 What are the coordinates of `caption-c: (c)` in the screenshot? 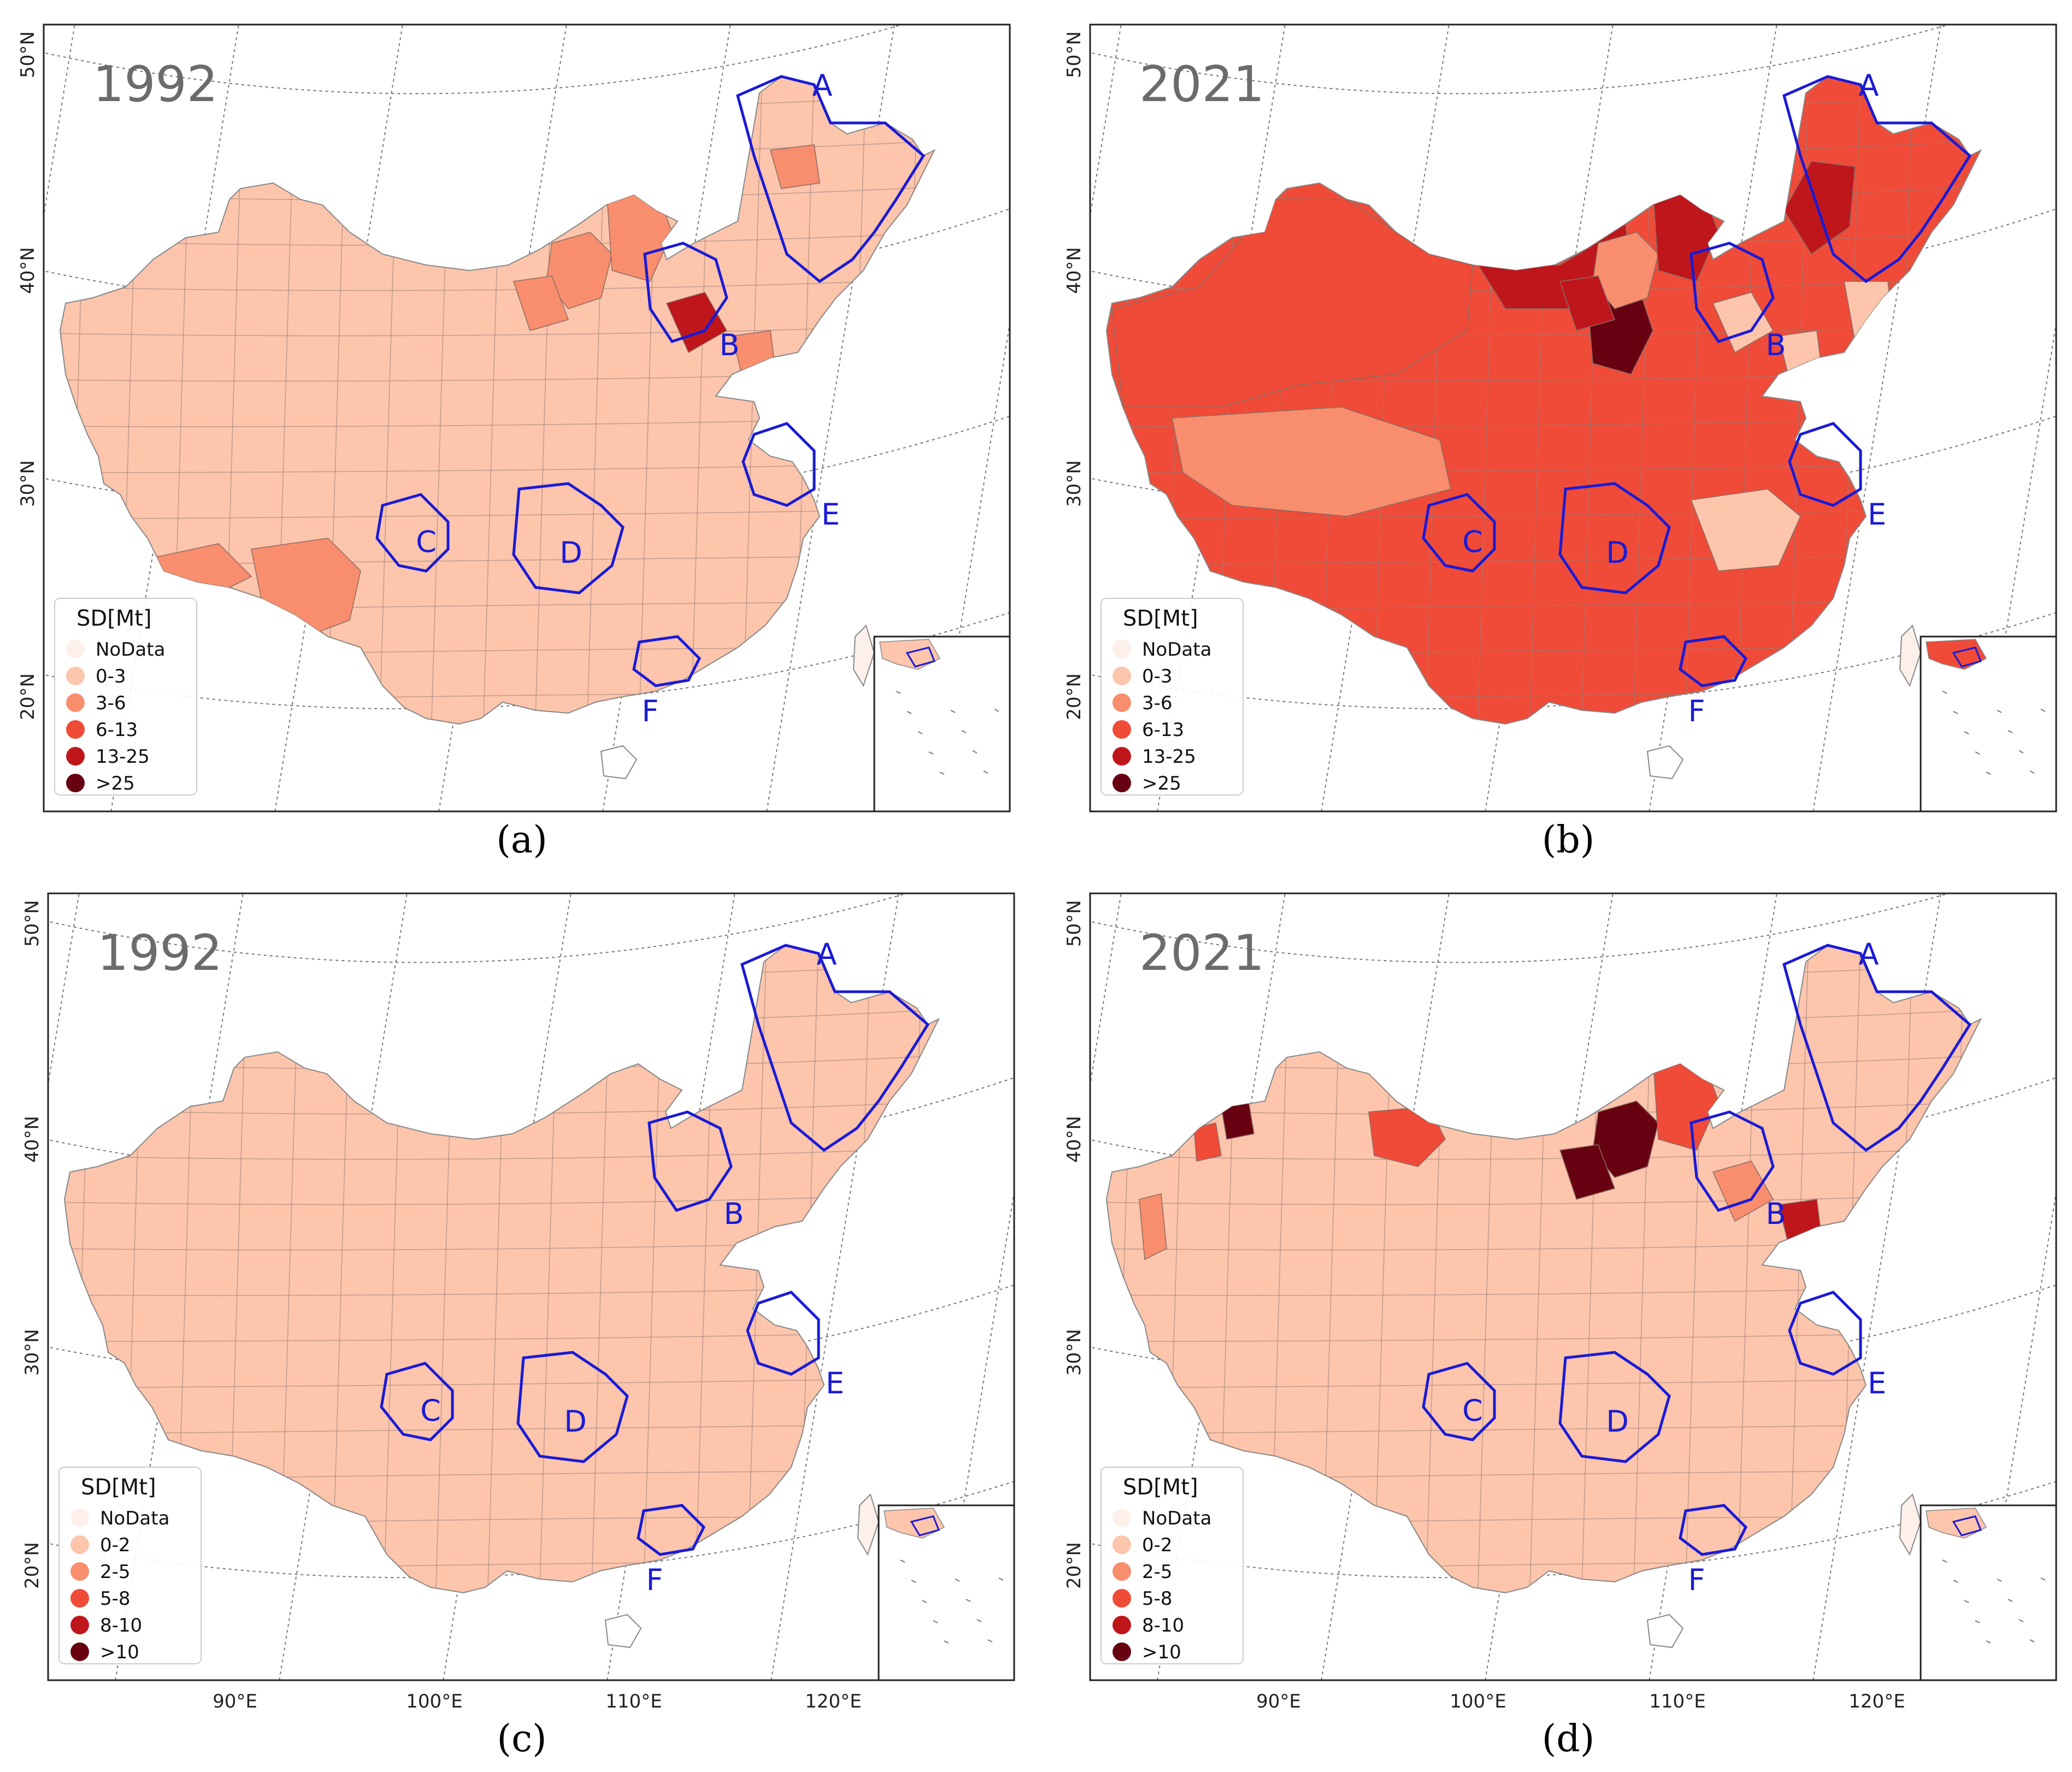 It's located at (521, 1739).